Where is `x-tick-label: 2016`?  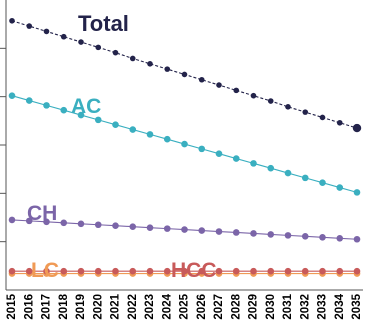 x-tick-label: 2016 is located at coordinates (29, 307).